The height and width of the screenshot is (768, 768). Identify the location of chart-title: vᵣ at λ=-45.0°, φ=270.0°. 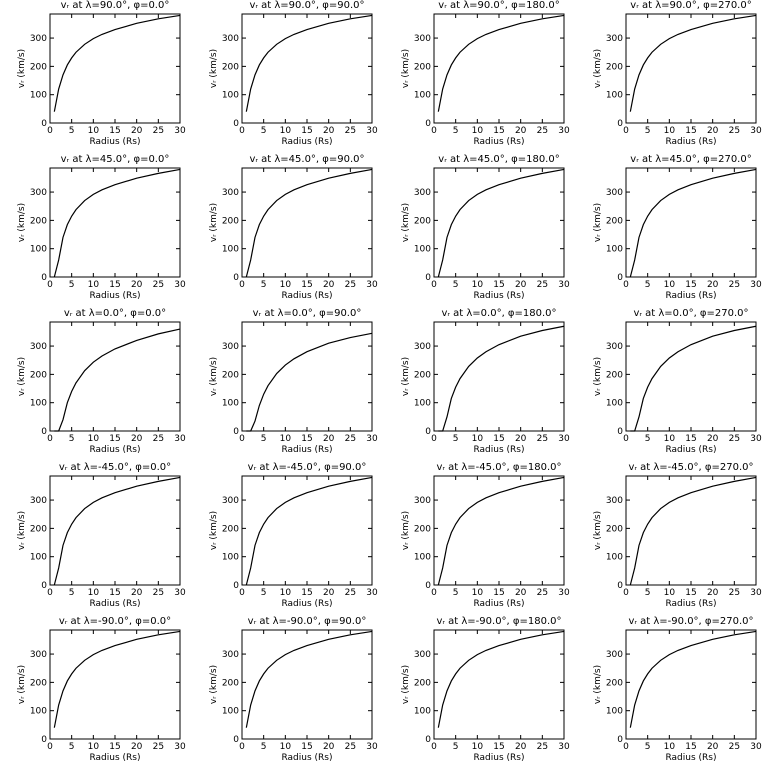
(690, 467).